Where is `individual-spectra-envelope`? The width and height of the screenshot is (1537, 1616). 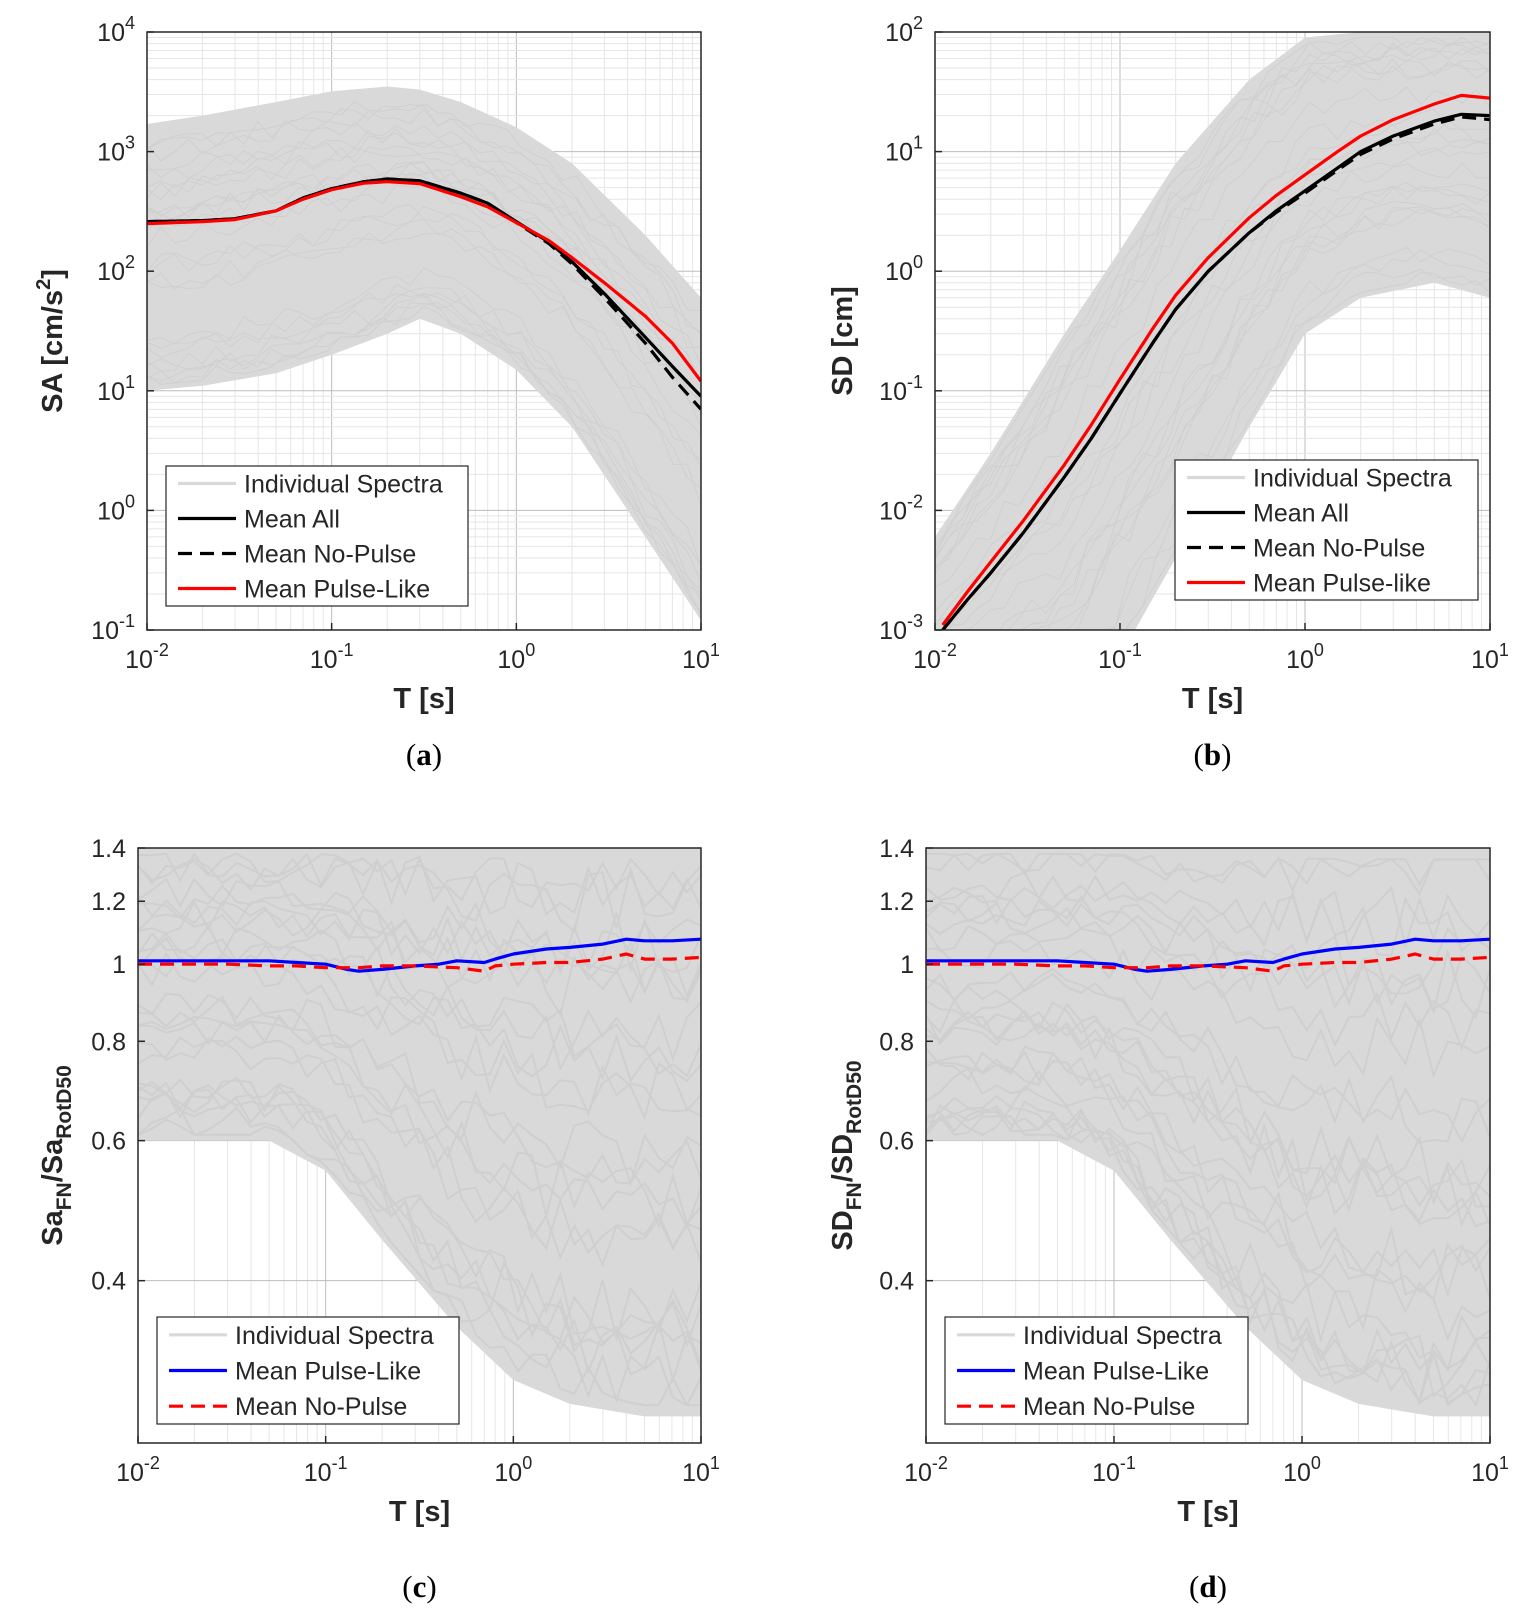 individual-spectra-envelope is located at coordinates (1208, 1132).